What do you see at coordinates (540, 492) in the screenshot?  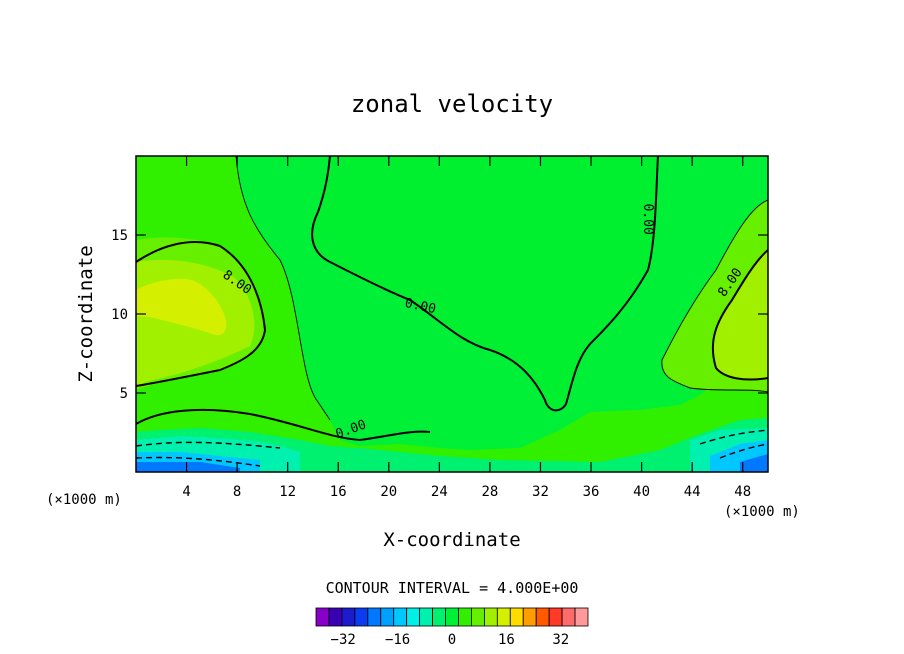 I see `x-tick-label: 32` at bounding box center [540, 492].